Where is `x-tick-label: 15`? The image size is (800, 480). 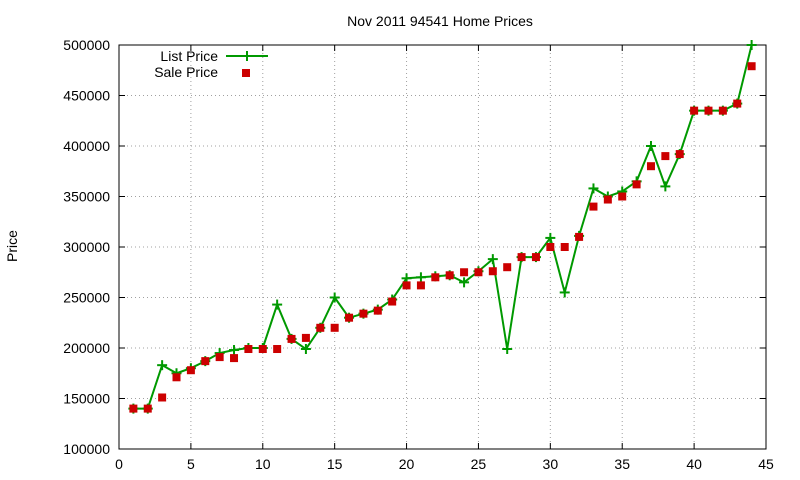
x-tick-label: 15 is located at coordinates (335, 464).